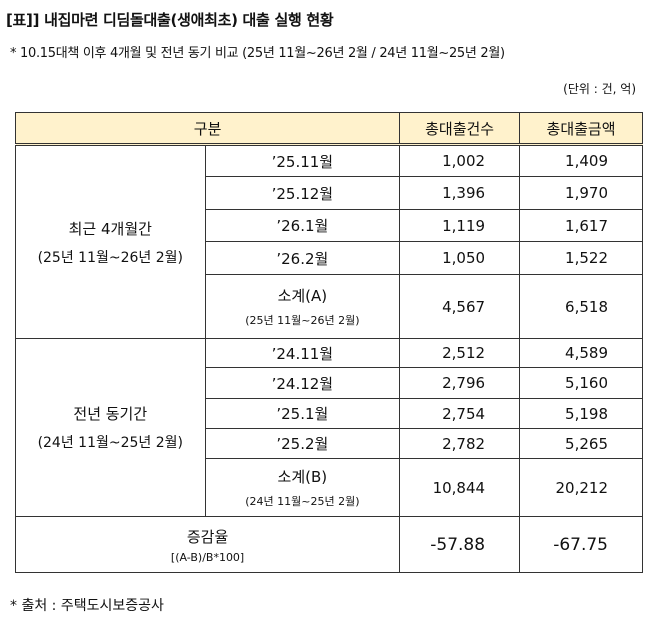 The height and width of the screenshot is (623, 658). Describe the element at coordinates (581, 544) in the screenshot. I see `amount-cell: -67.75` at that location.